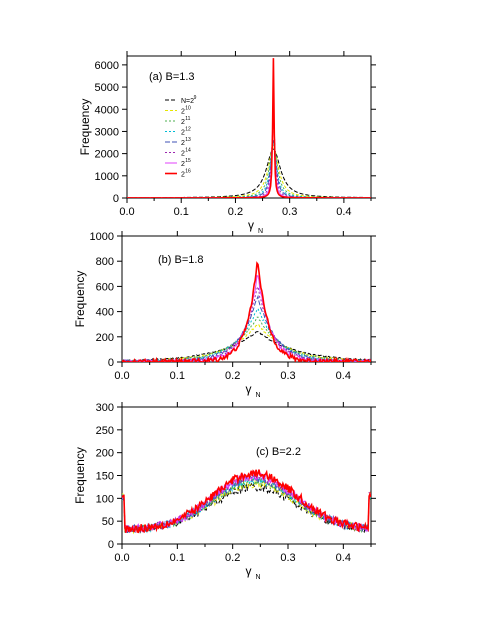 The height and width of the screenshot is (635, 491). I want to click on legend-label-exponent: 14, so click(188, 151).